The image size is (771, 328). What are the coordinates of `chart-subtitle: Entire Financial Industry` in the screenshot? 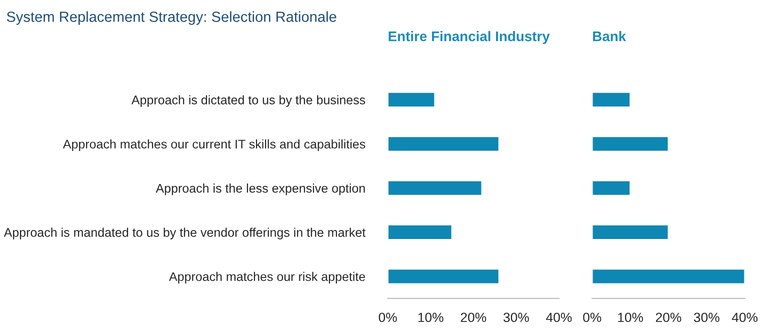 It's located at (469, 37).